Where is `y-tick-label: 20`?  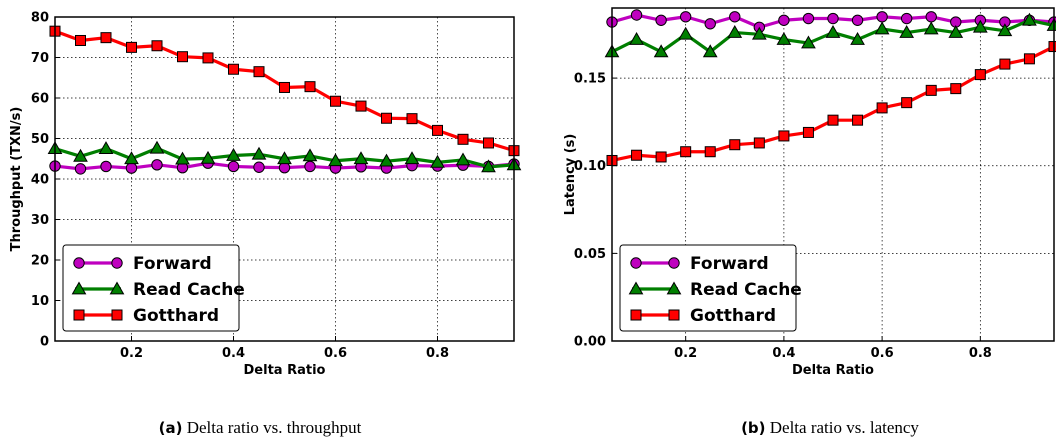
y-tick-label: 20 is located at coordinates (40, 261).